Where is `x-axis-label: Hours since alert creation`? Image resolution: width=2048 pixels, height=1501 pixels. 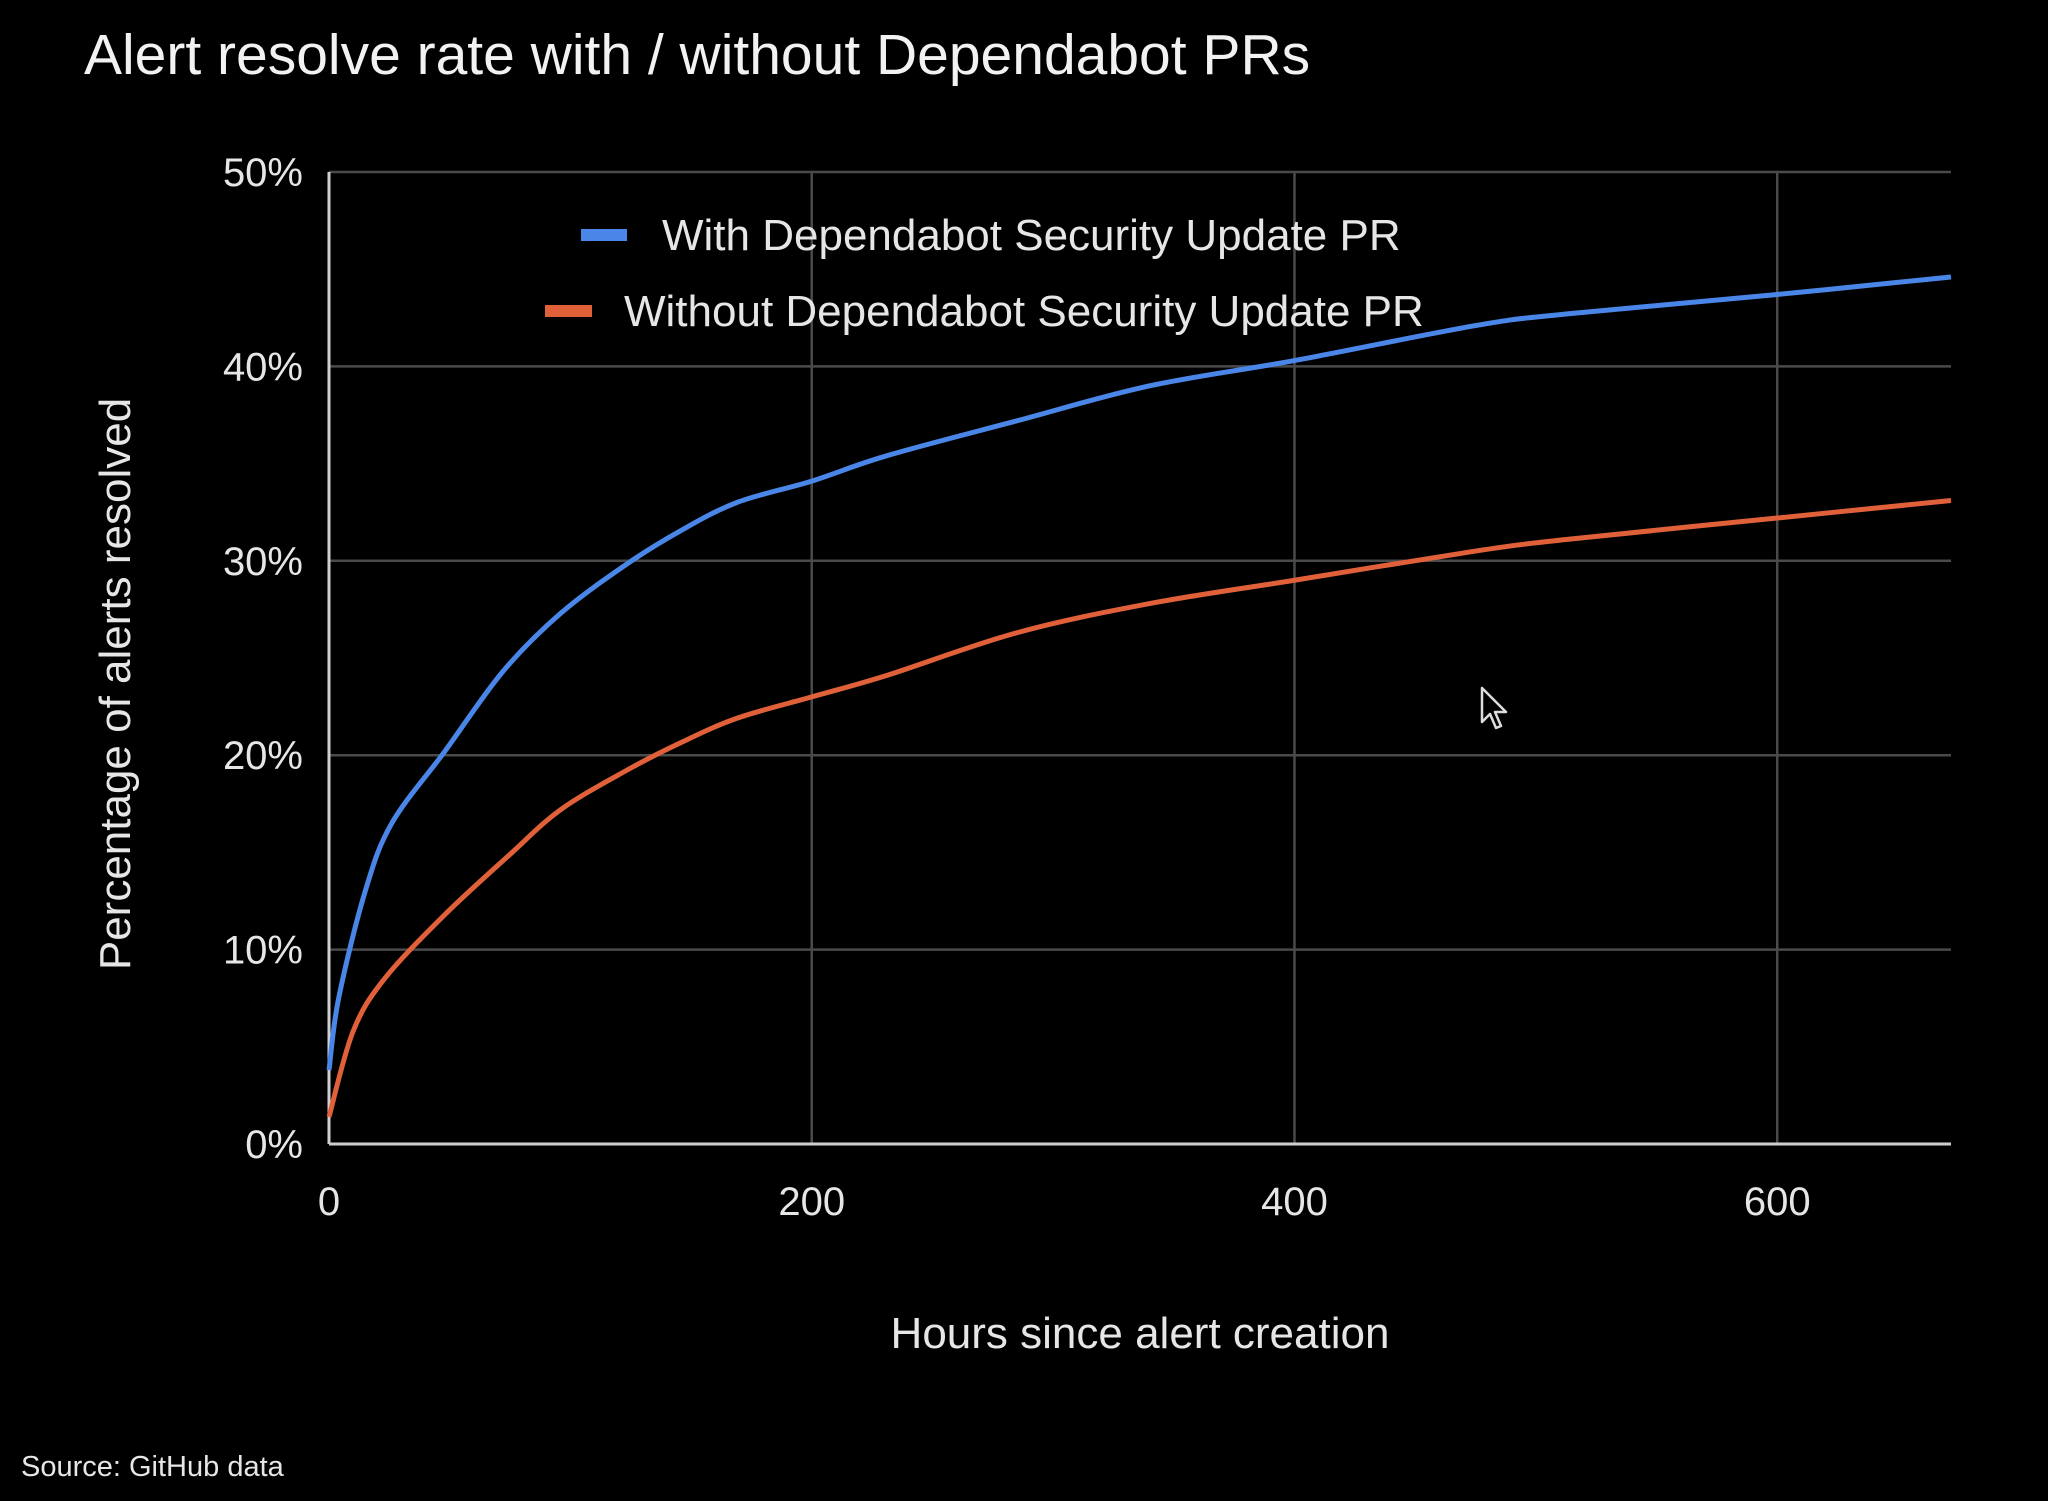 x-axis-label: Hours since alert creation is located at coordinates (1140, 1333).